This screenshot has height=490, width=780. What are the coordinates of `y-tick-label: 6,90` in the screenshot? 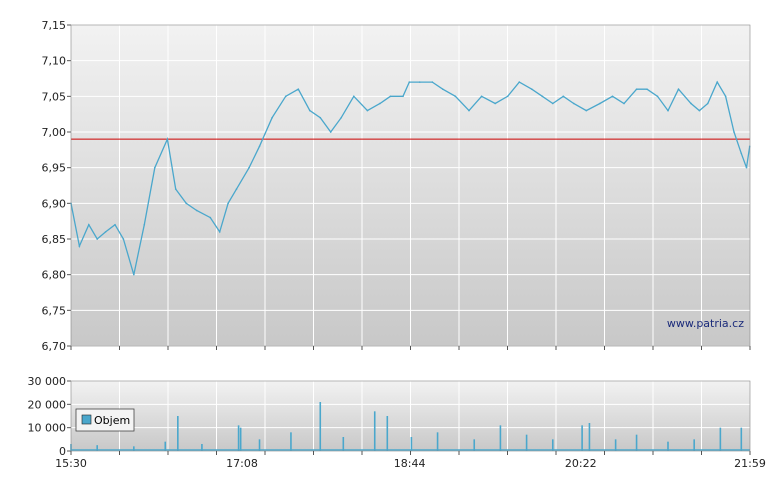 It's located at (54, 203).